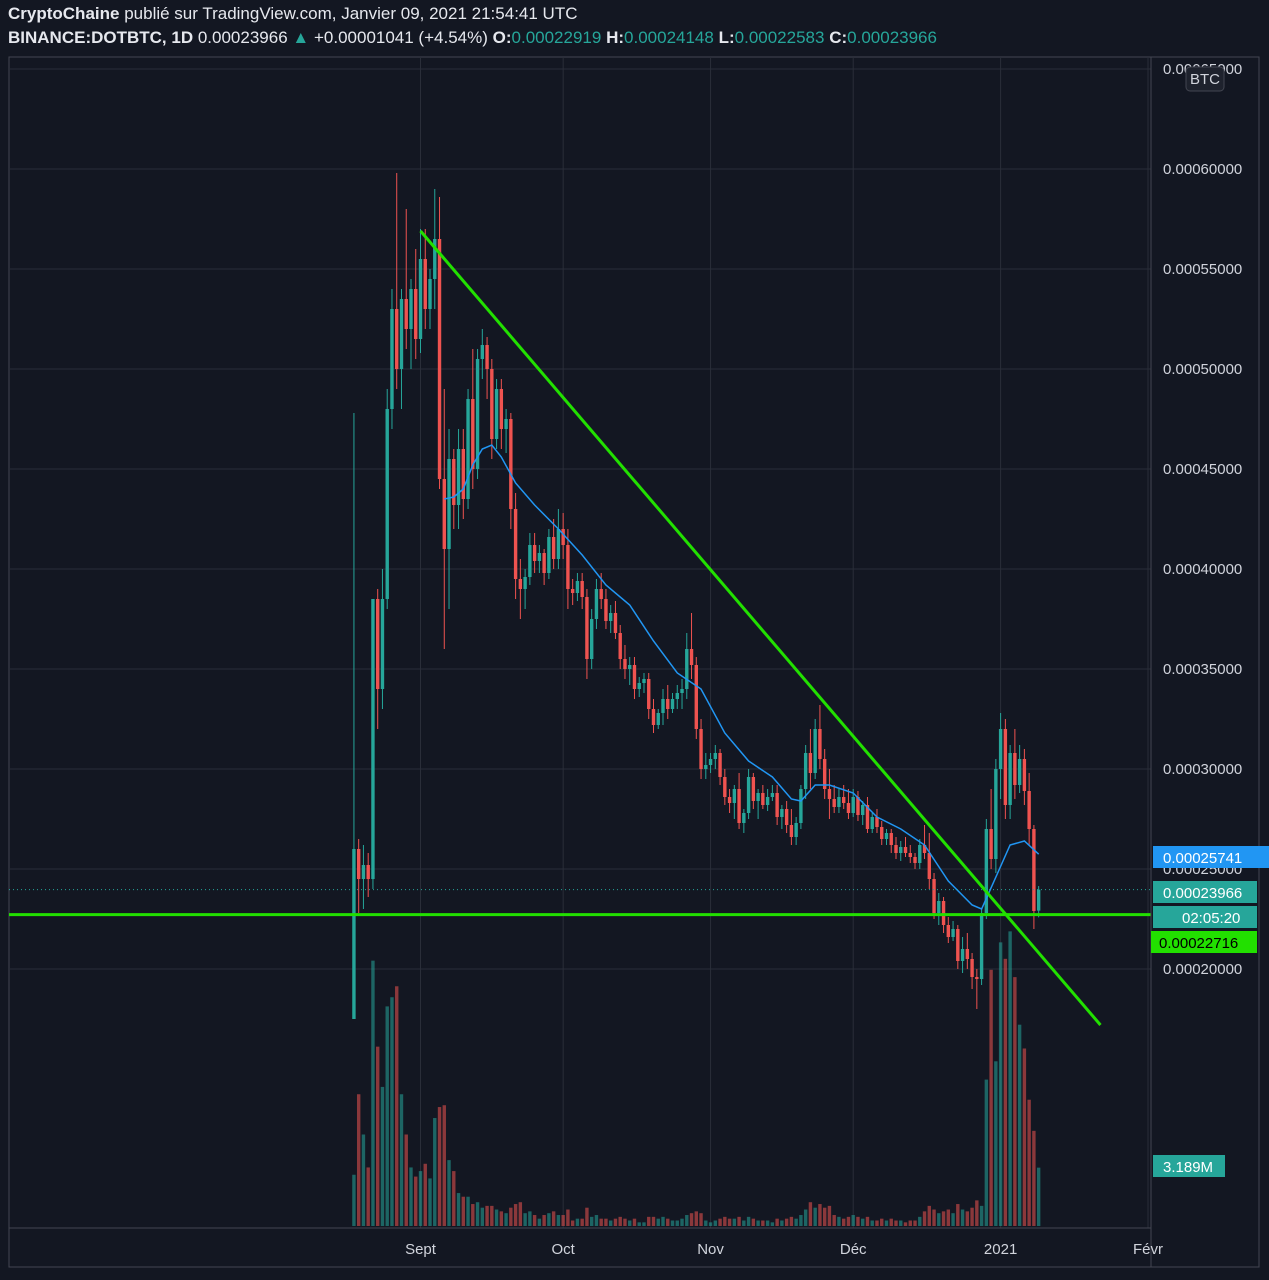 Image resolution: width=1269 pixels, height=1280 pixels. I want to click on high-value: 0.00024148, so click(669, 37).